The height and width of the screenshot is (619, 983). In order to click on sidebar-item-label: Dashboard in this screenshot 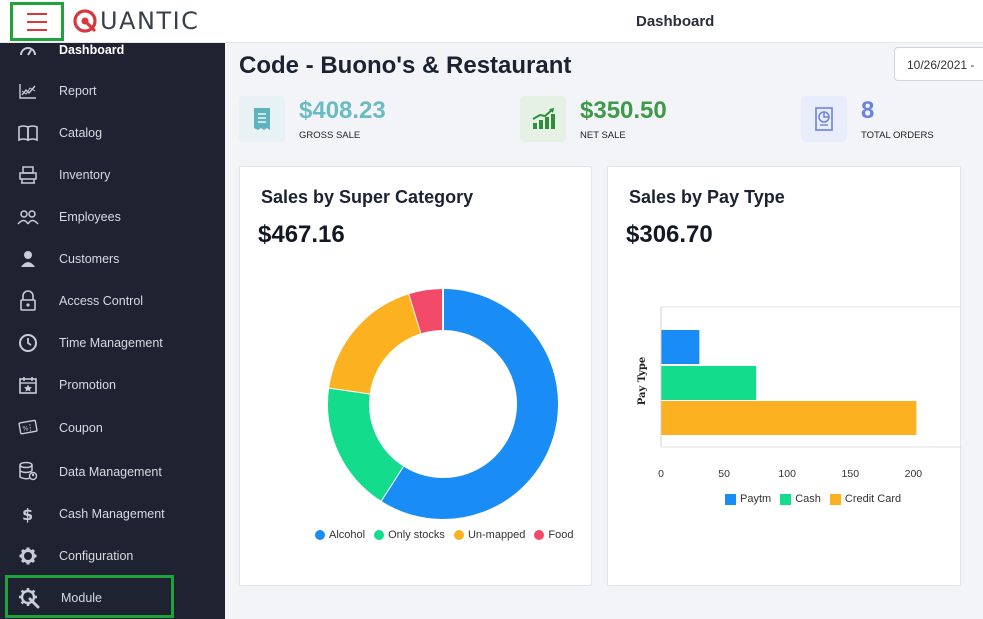, I will do `click(92, 50)`.